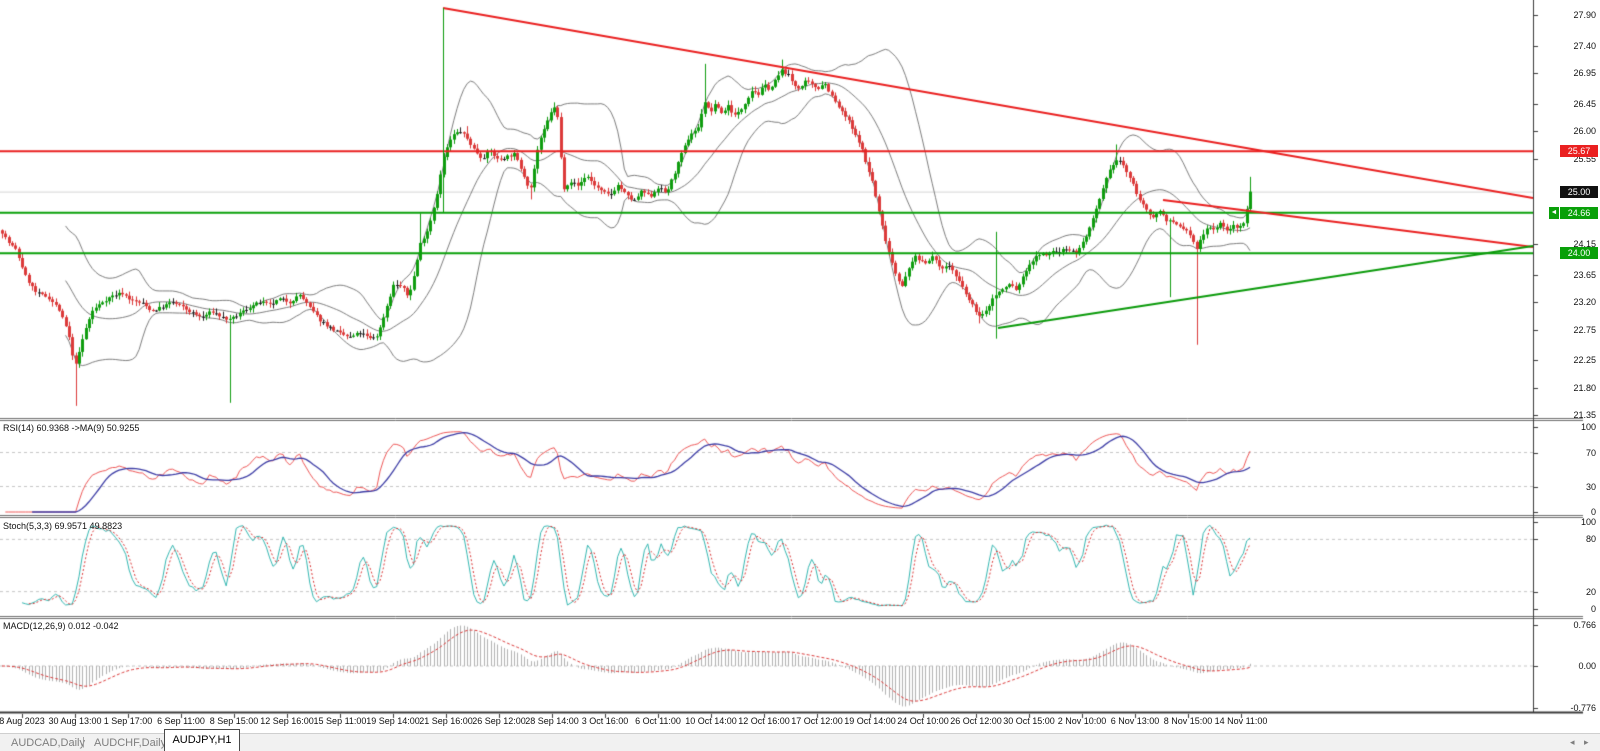 This screenshot has width=1600, height=751. I want to click on price-tick-label: 26.45, so click(1584, 103).